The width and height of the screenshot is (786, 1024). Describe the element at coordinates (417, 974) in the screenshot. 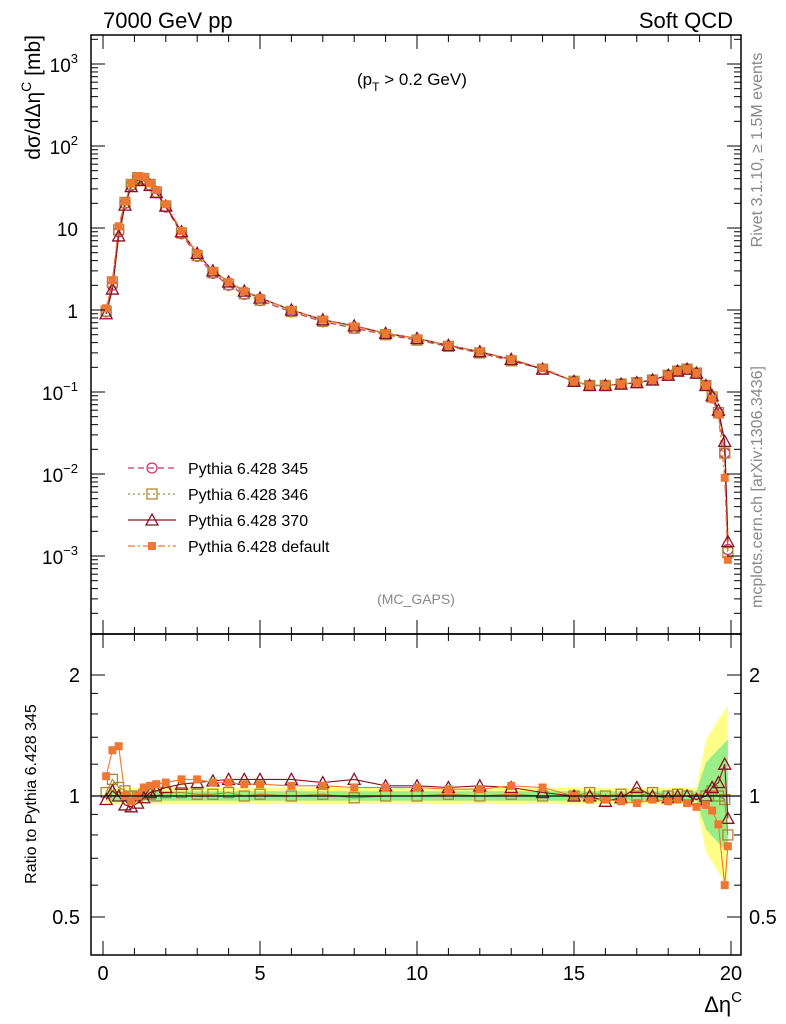

I see `x-tick-10: 10` at that location.